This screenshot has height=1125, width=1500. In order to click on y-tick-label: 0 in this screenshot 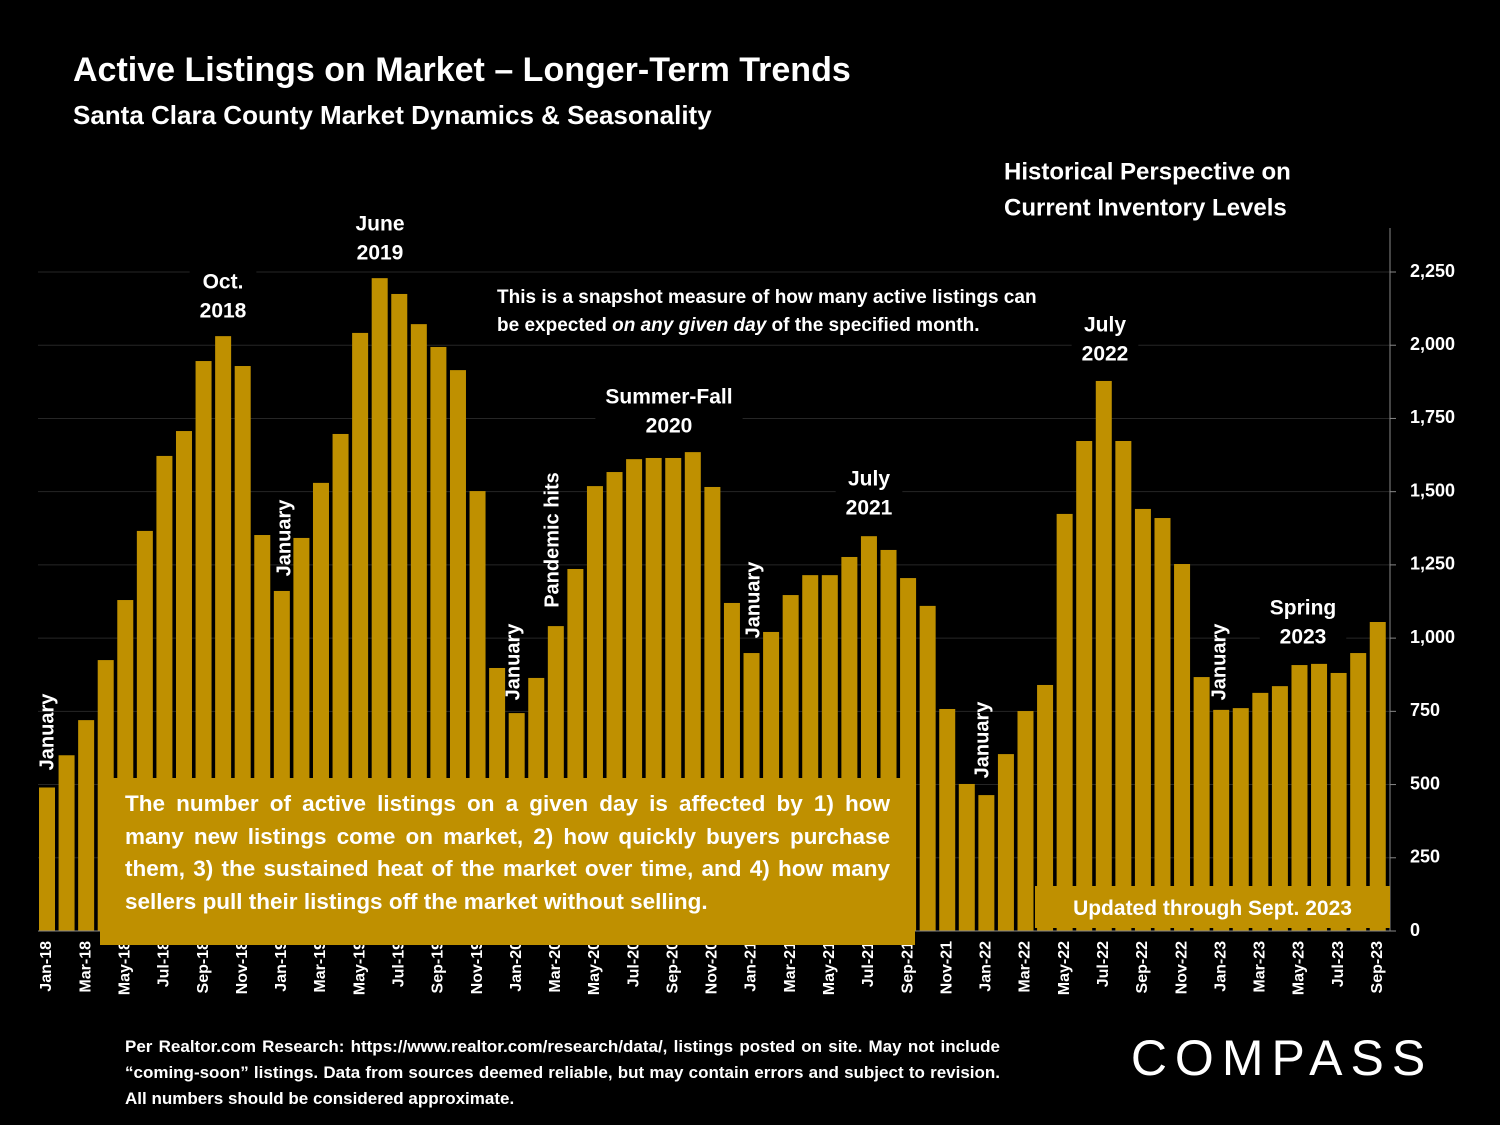, I will do `click(1415, 930)`.